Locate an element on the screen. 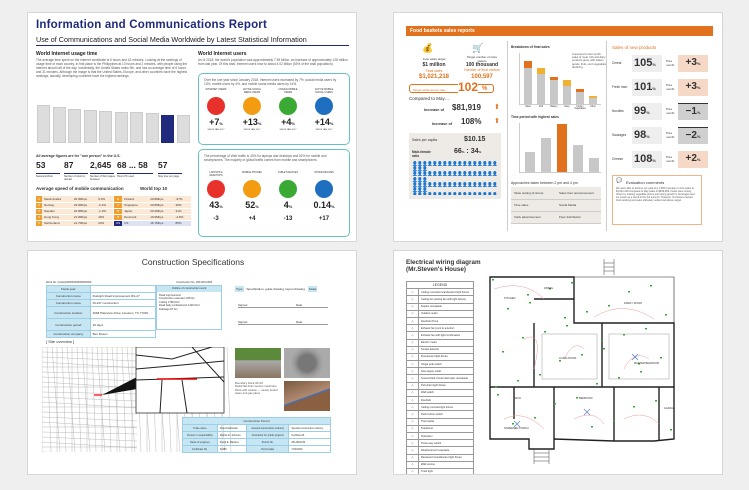  scale-label: Scale is located at coordinates (312, 289).